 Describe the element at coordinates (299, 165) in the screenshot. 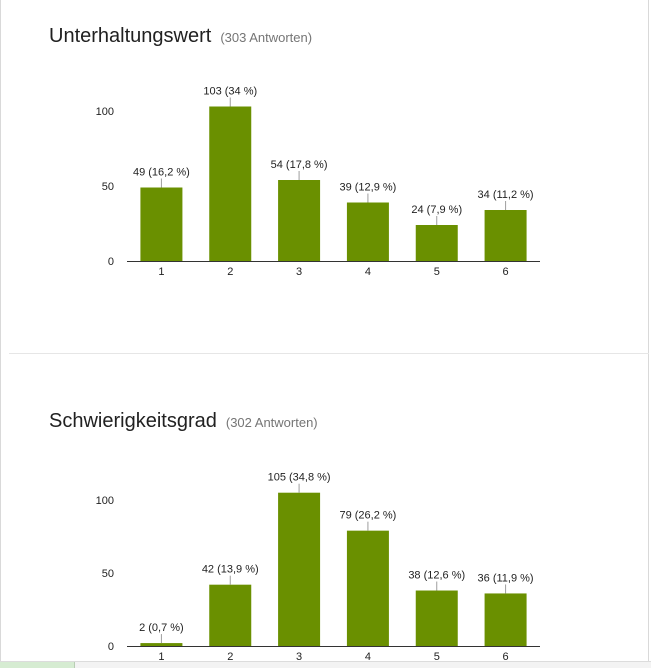

I see `data-label: 54 (17,8 %)` at that location.